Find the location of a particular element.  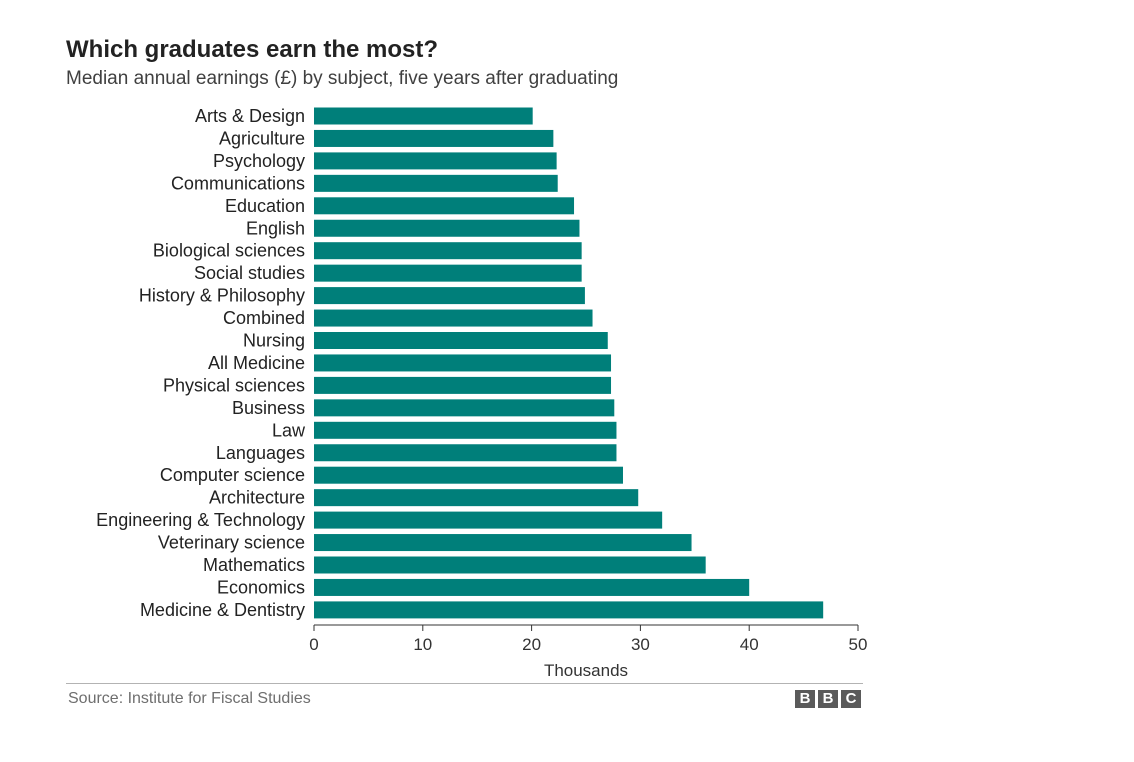

category-label: All Medicine is located at coordinates (256, 363).